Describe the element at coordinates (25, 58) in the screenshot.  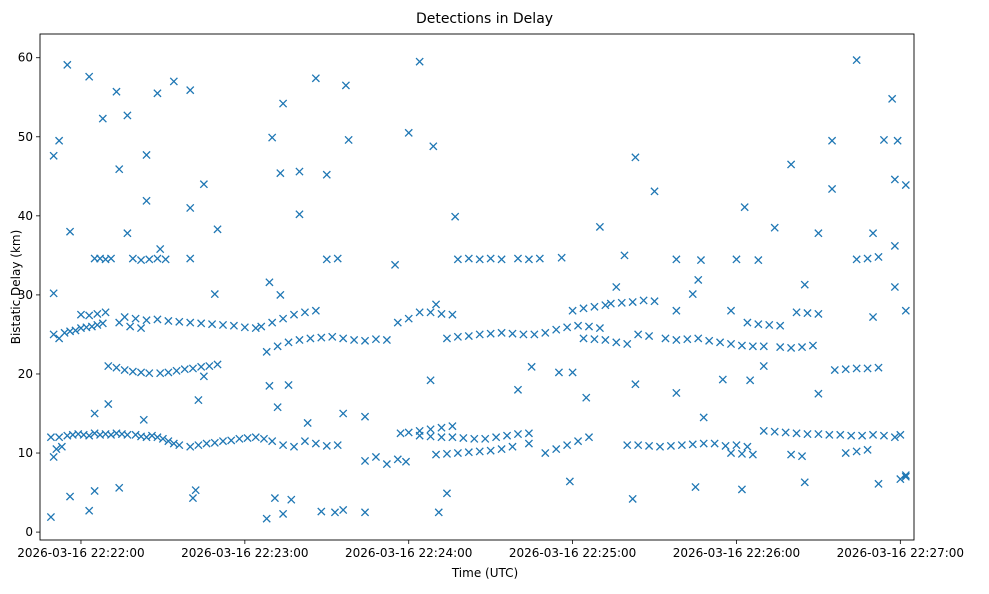
I see `y-tick-label: 60` at that location.